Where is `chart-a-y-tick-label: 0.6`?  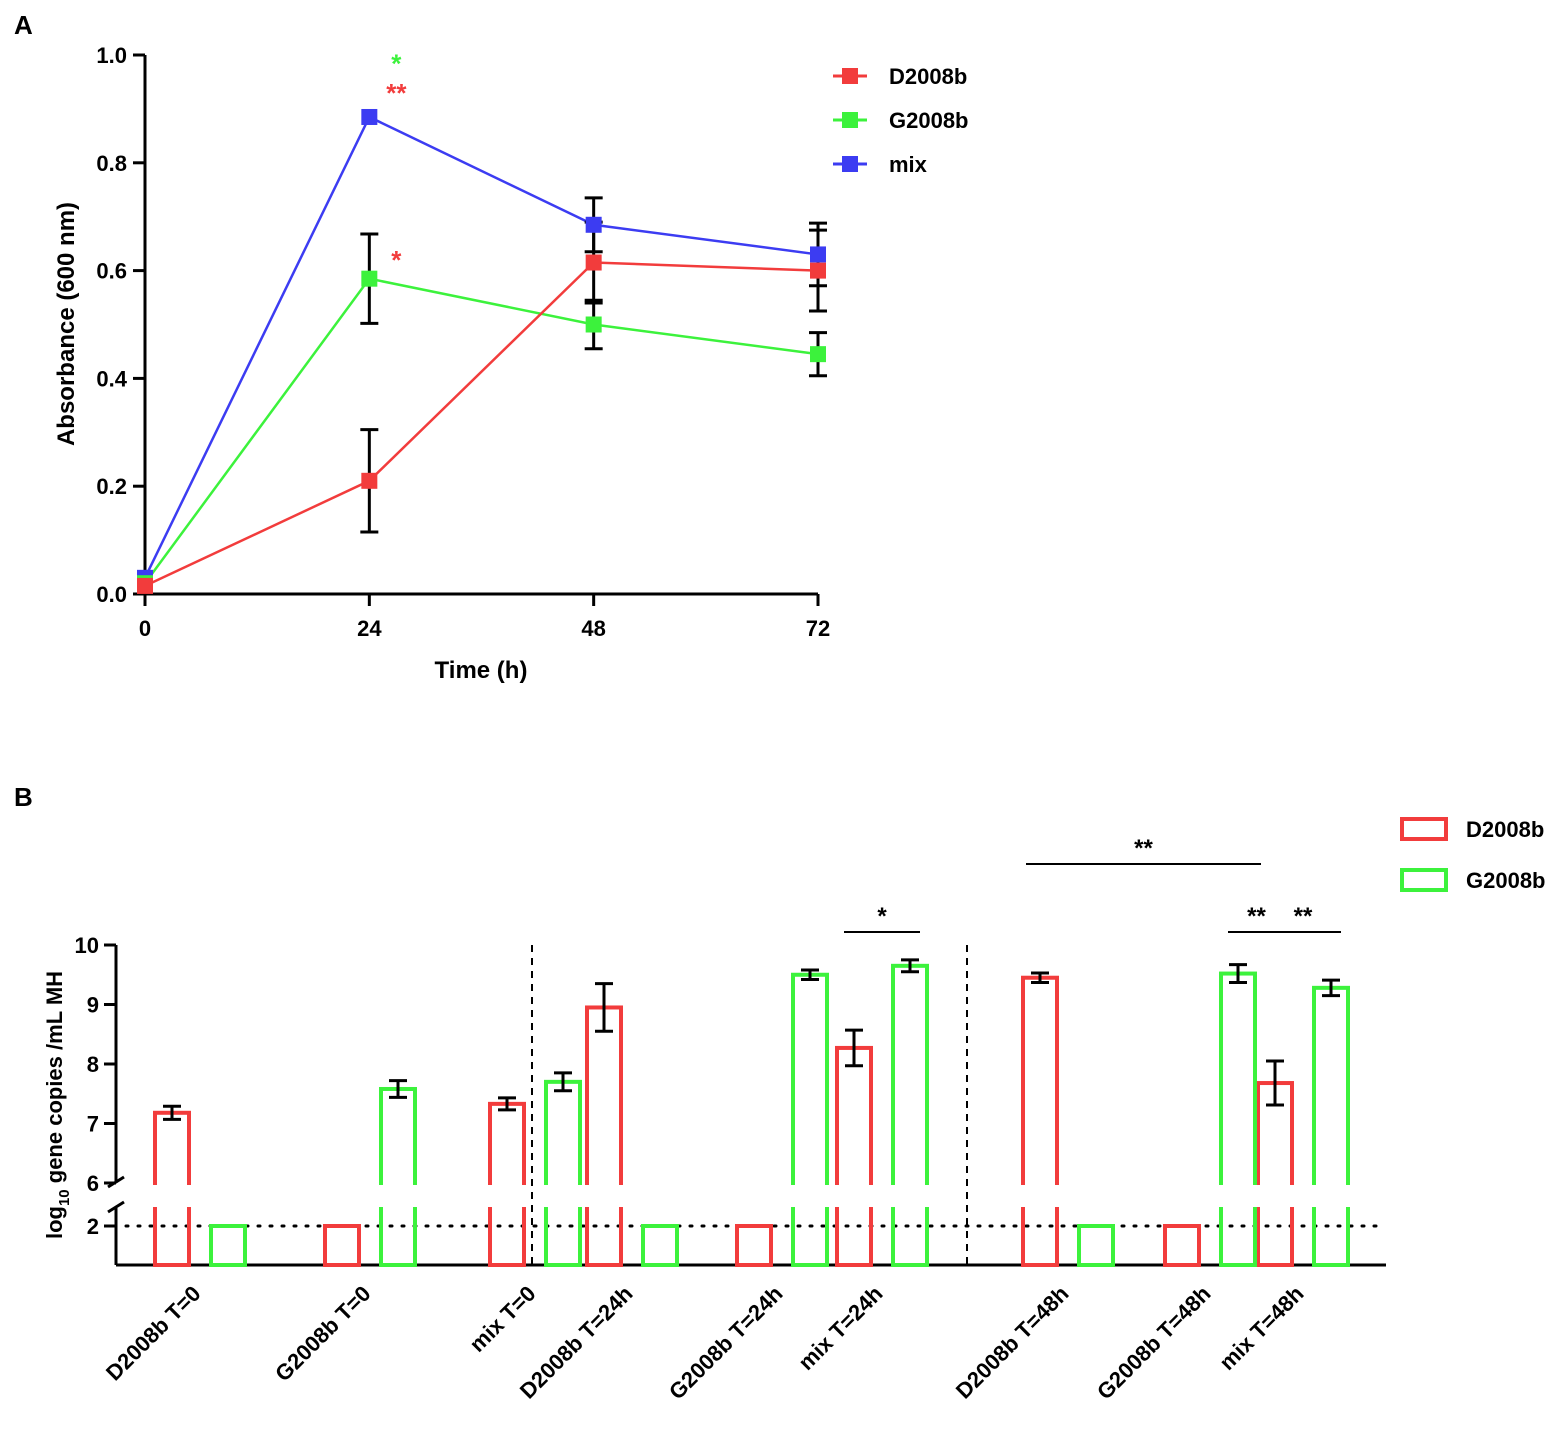 chart-a-y-tick-label: 0.6 is located at coordinates (111, 271).